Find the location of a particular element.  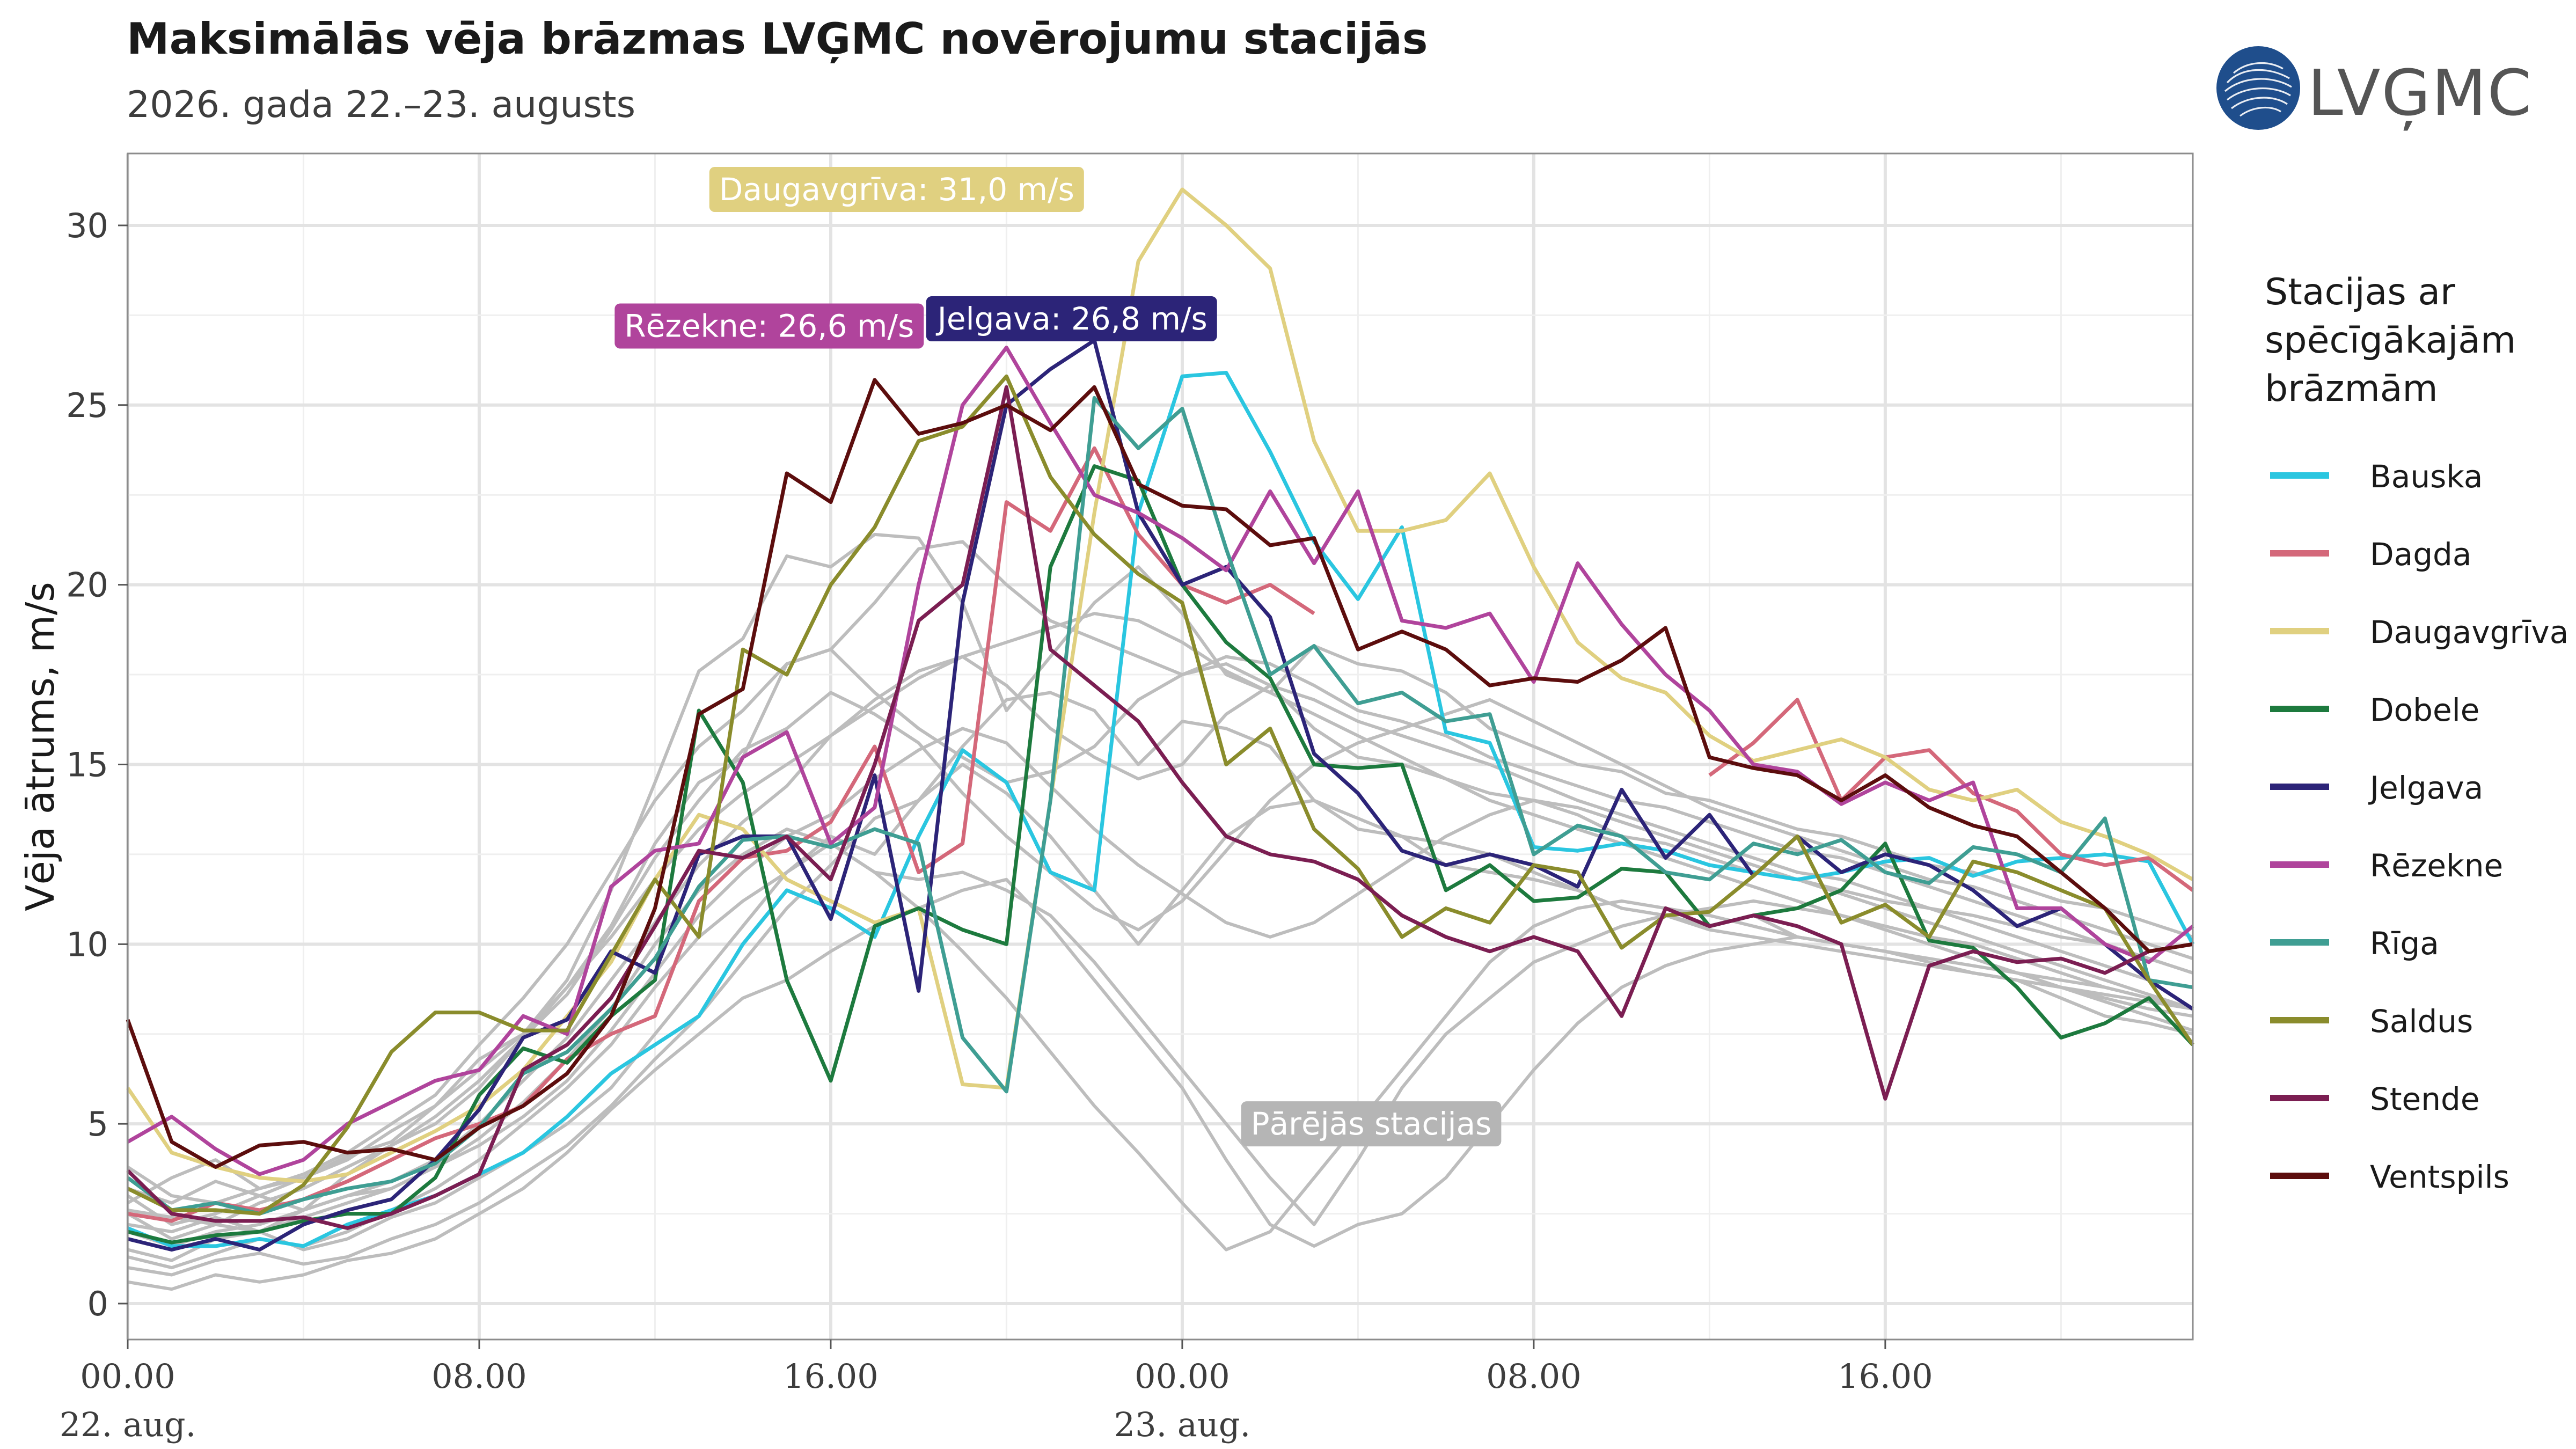

annotation-label: Daugavgrīva: 31,0 m/s is located at coordinates (896, 189).